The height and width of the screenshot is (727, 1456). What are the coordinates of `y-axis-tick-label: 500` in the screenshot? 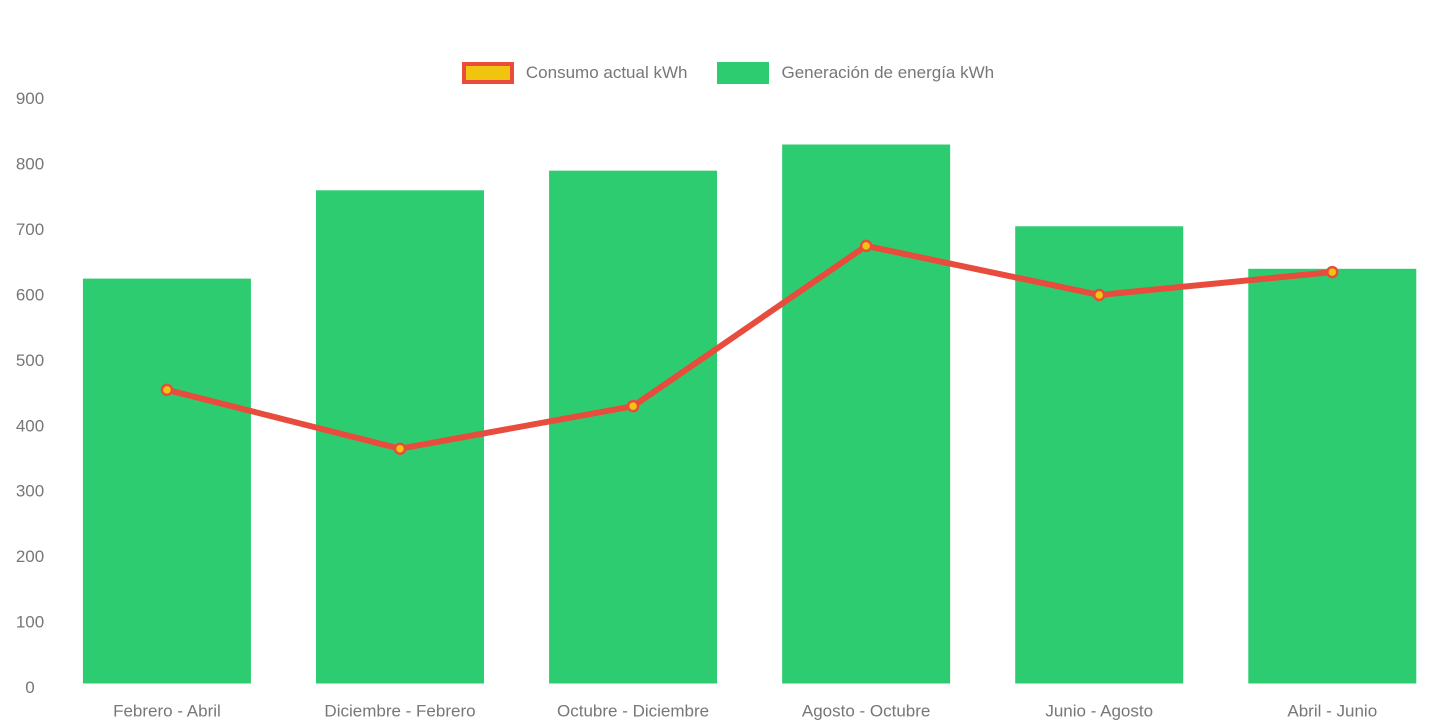 It's located at (30, 360).